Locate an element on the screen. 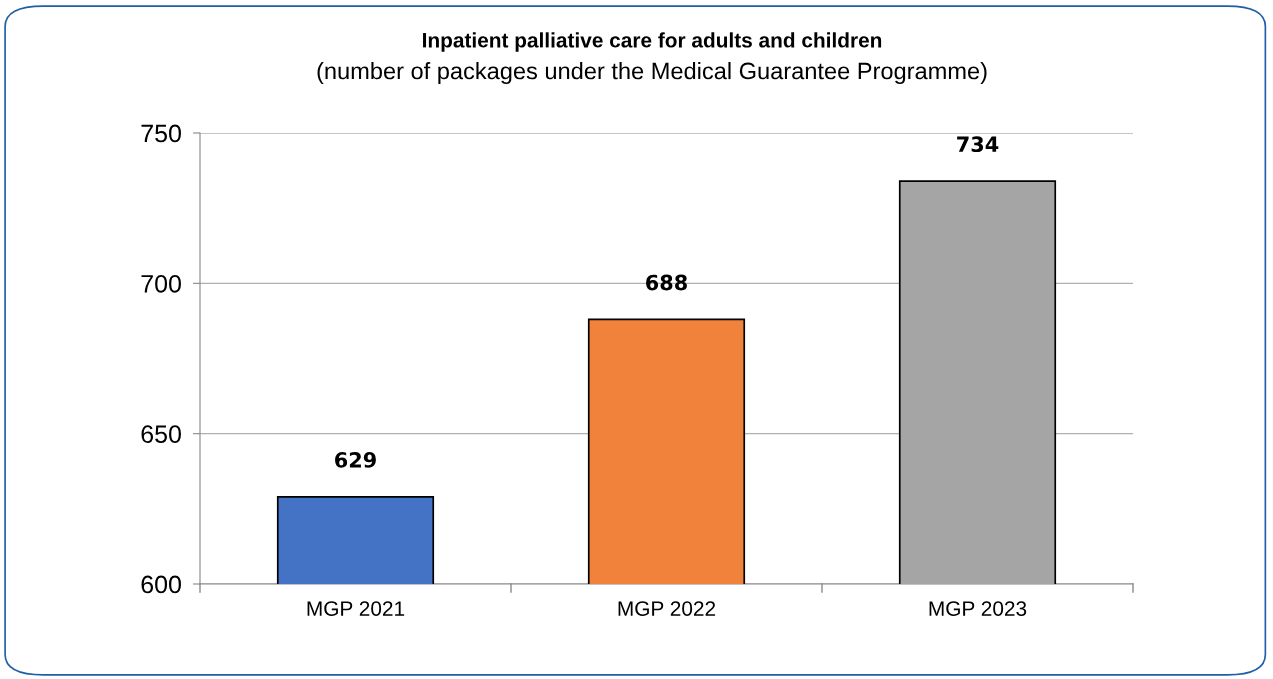 The width and height of the screenshot is (1273, 679). y-tick-label: 700 is located at coordinates (161, 283).